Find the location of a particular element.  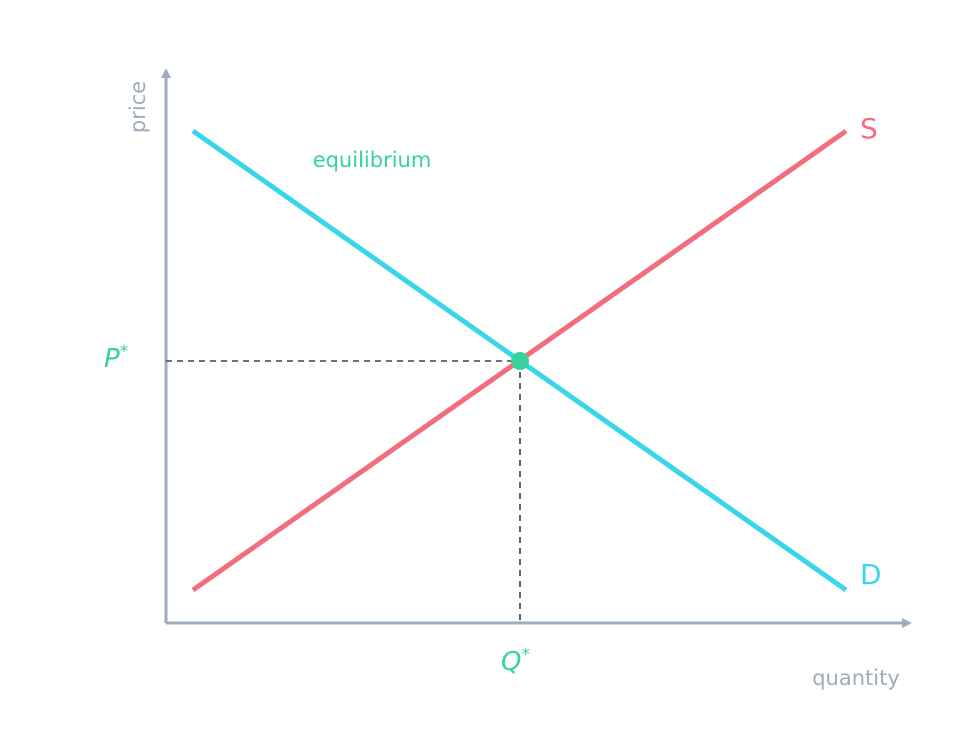

demand-label: D is located at coordinates (871, 574).